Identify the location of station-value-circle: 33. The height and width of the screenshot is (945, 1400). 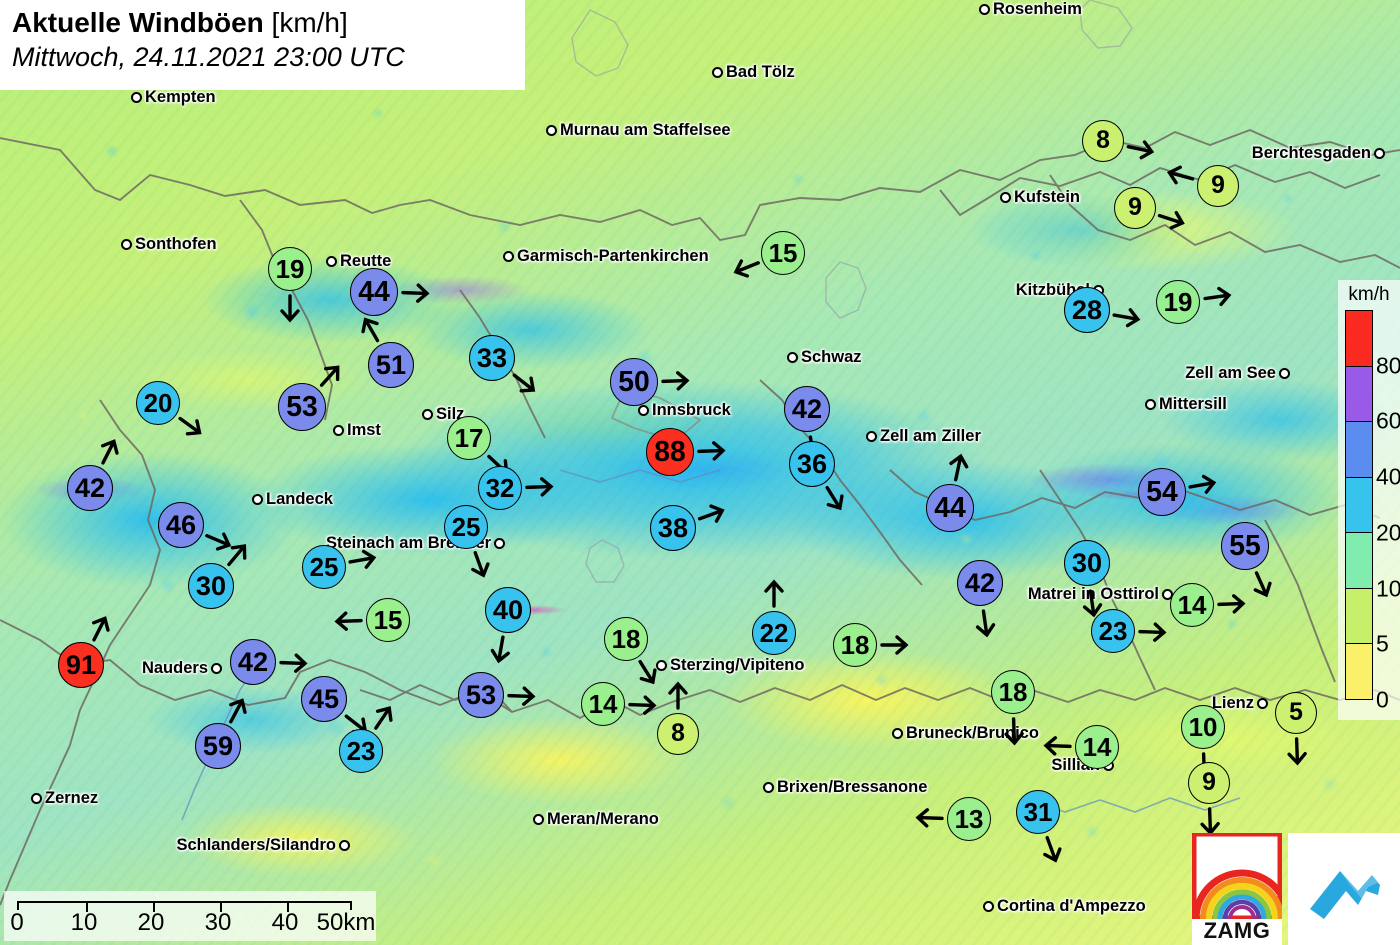
(492, 358).